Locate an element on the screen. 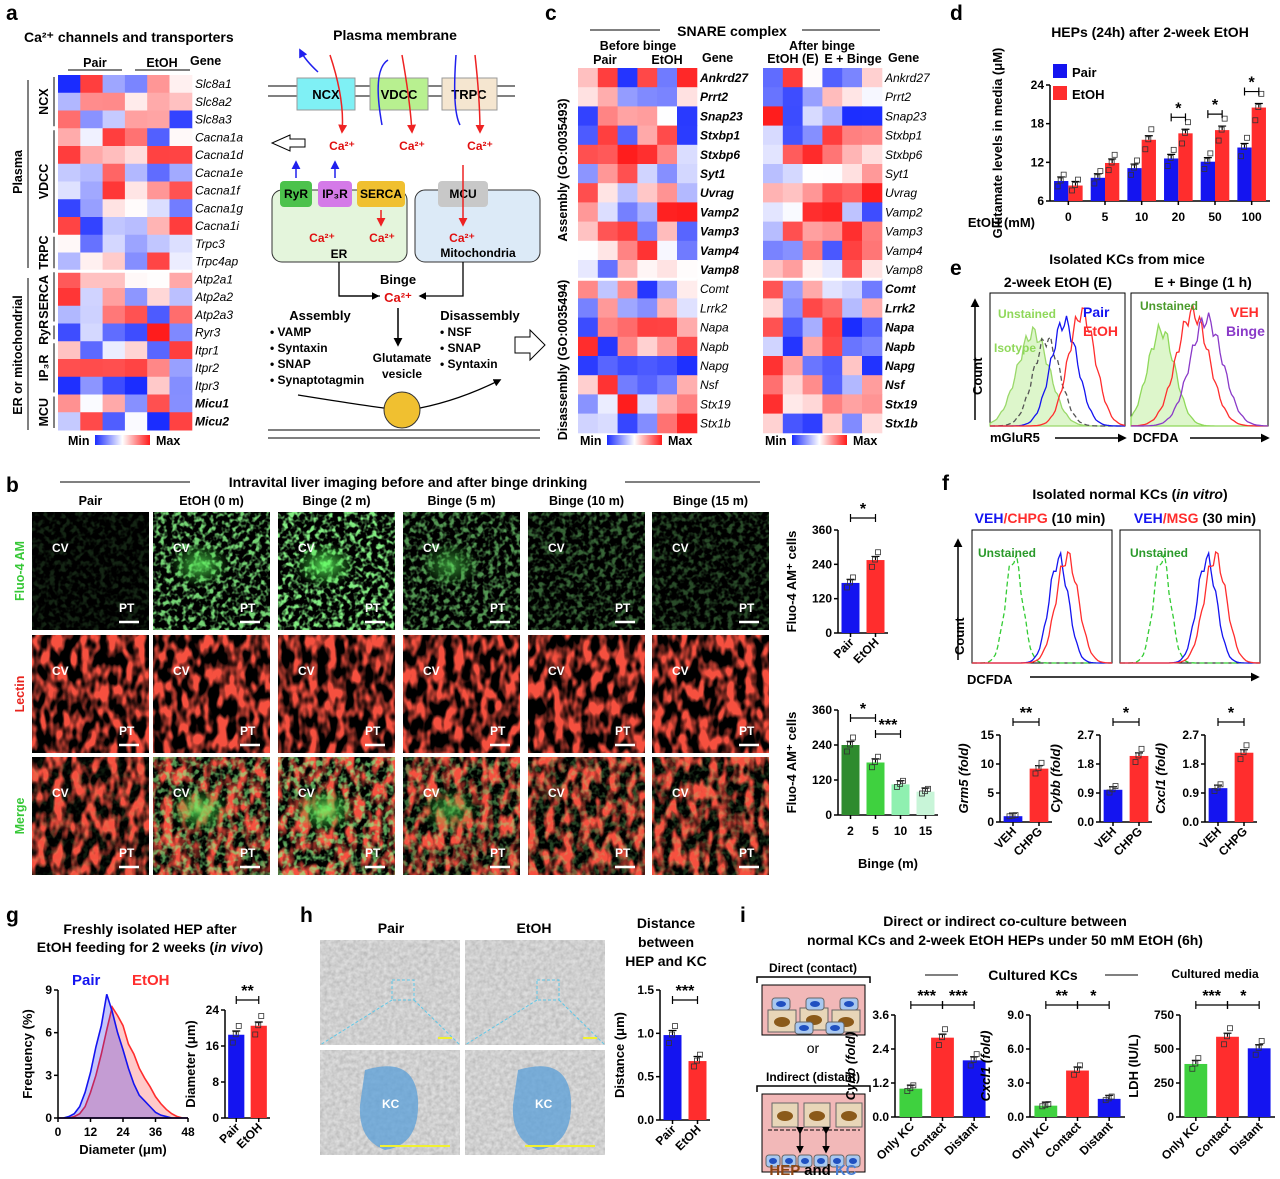  y-tick-label: 3.6 is located at coordinates (880, 1015).